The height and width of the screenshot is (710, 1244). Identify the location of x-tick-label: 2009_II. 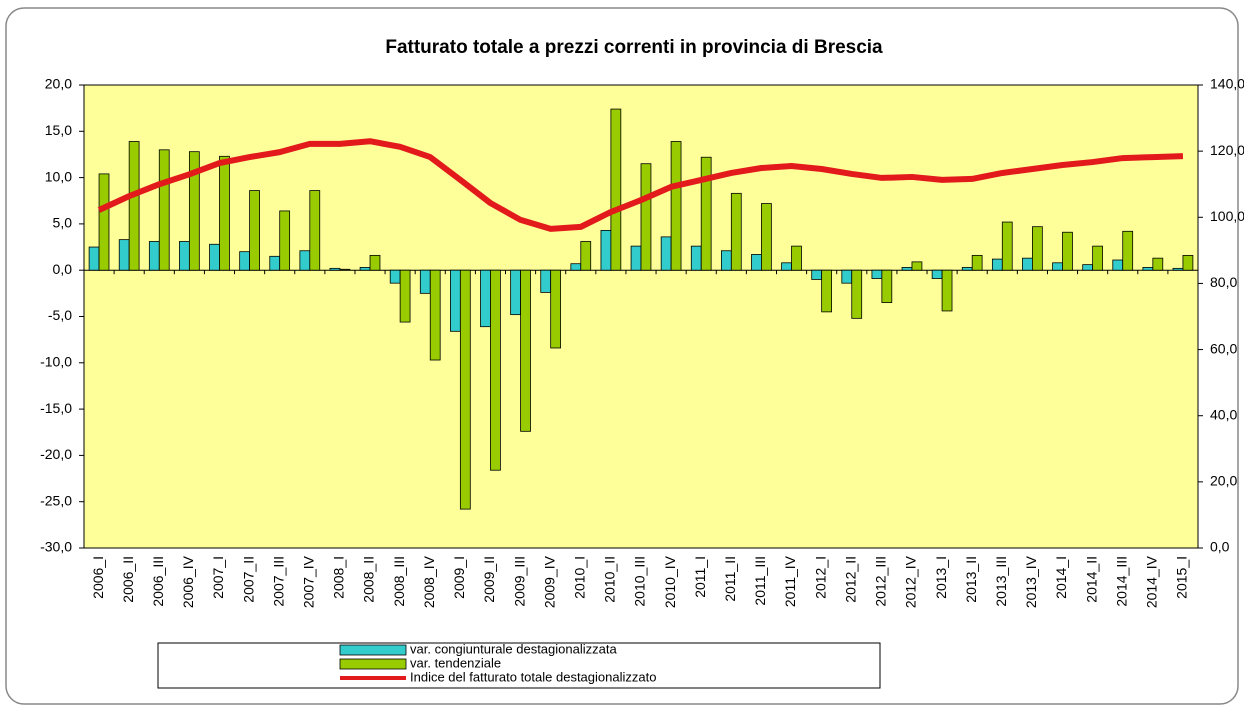
(489, 579).